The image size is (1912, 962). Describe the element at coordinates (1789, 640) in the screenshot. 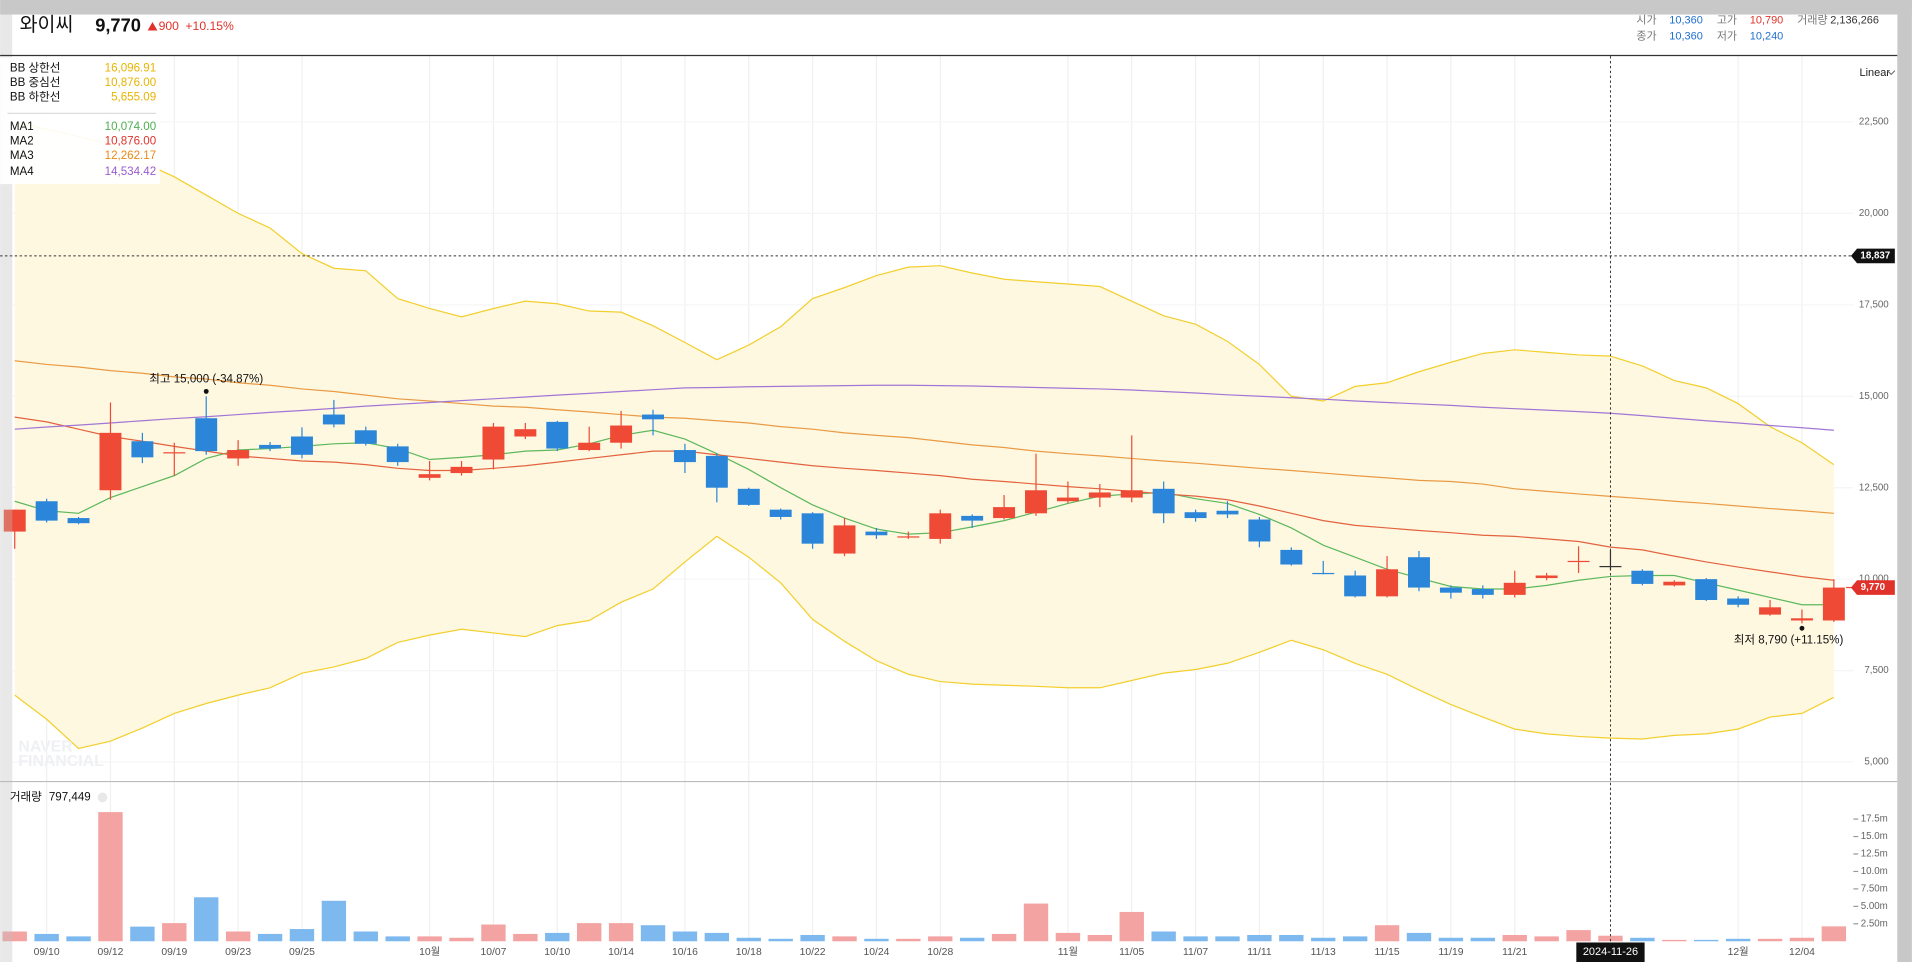

I see `low-note: 최저 8,790 (+11.15%)` at that location.